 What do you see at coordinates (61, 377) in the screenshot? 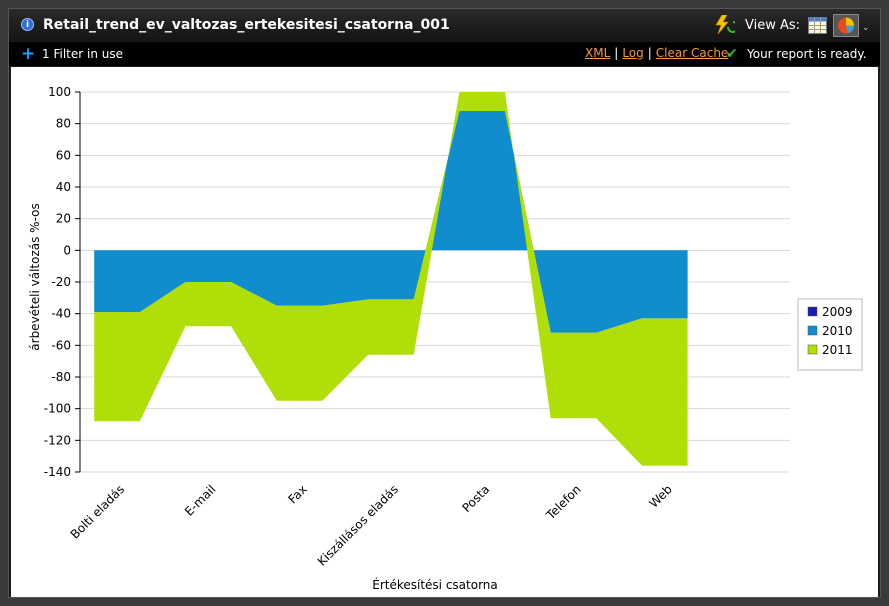
I see `y-tick-label-9: -80` at bounding box center [61, 377].